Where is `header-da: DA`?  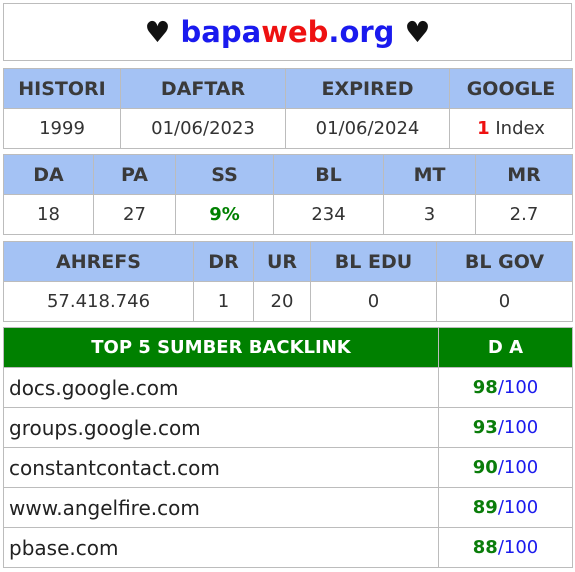
header-da: DA is located at coordinates (48, 174).